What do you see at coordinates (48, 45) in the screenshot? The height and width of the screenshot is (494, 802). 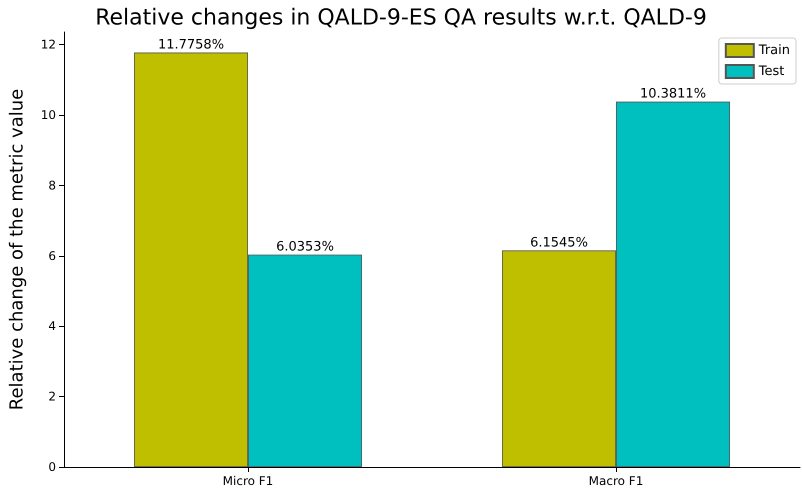 I see `y-tick-label: 12` at bounding box center [48, 45].